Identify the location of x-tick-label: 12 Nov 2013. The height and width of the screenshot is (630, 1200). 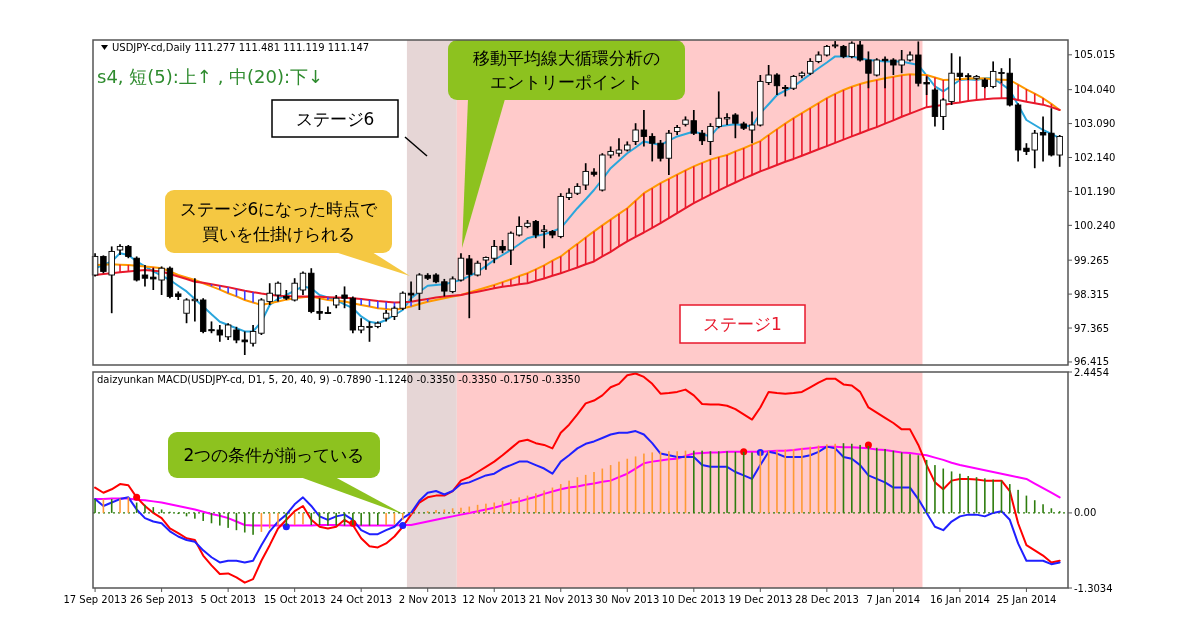
(494, 599).